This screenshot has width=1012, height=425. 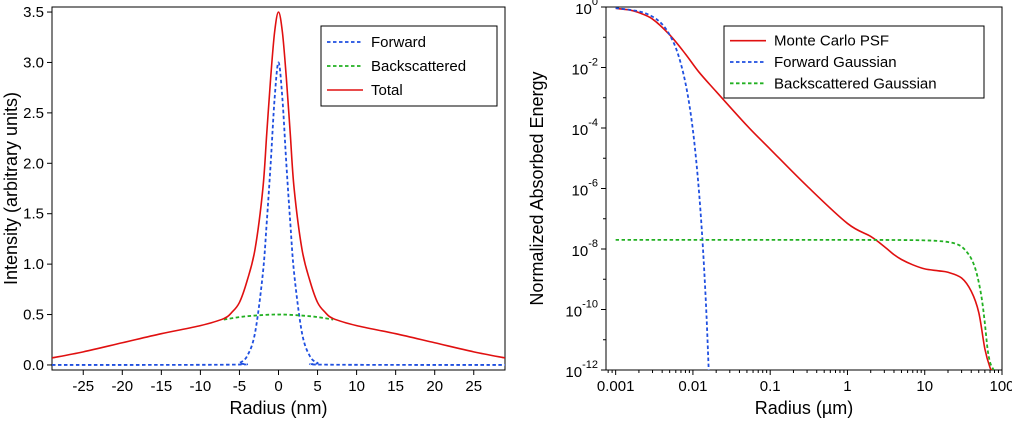 I want to click on y-tick-label: 0.5, so click(x=33, y=315).